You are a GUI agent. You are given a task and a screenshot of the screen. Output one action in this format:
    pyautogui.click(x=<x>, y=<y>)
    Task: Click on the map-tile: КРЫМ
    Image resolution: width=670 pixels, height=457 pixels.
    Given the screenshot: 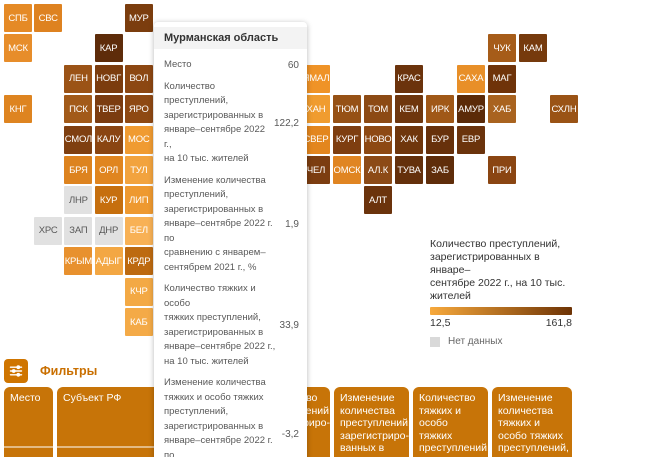 What is the action you would take?
    pyautogui.click(x=78, y=261)
    